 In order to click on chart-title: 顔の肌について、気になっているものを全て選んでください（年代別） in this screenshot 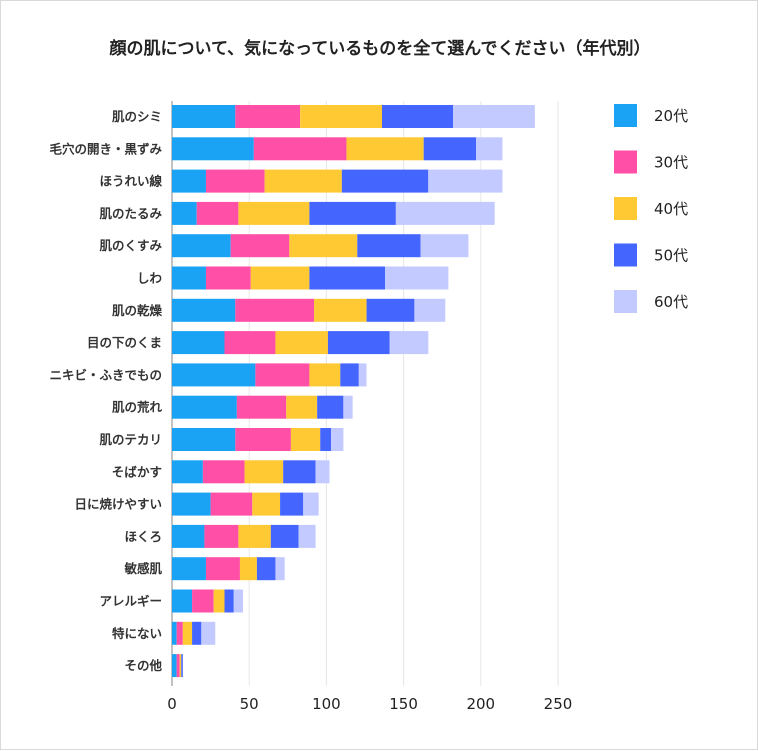, I will do `click(380, 49)`.